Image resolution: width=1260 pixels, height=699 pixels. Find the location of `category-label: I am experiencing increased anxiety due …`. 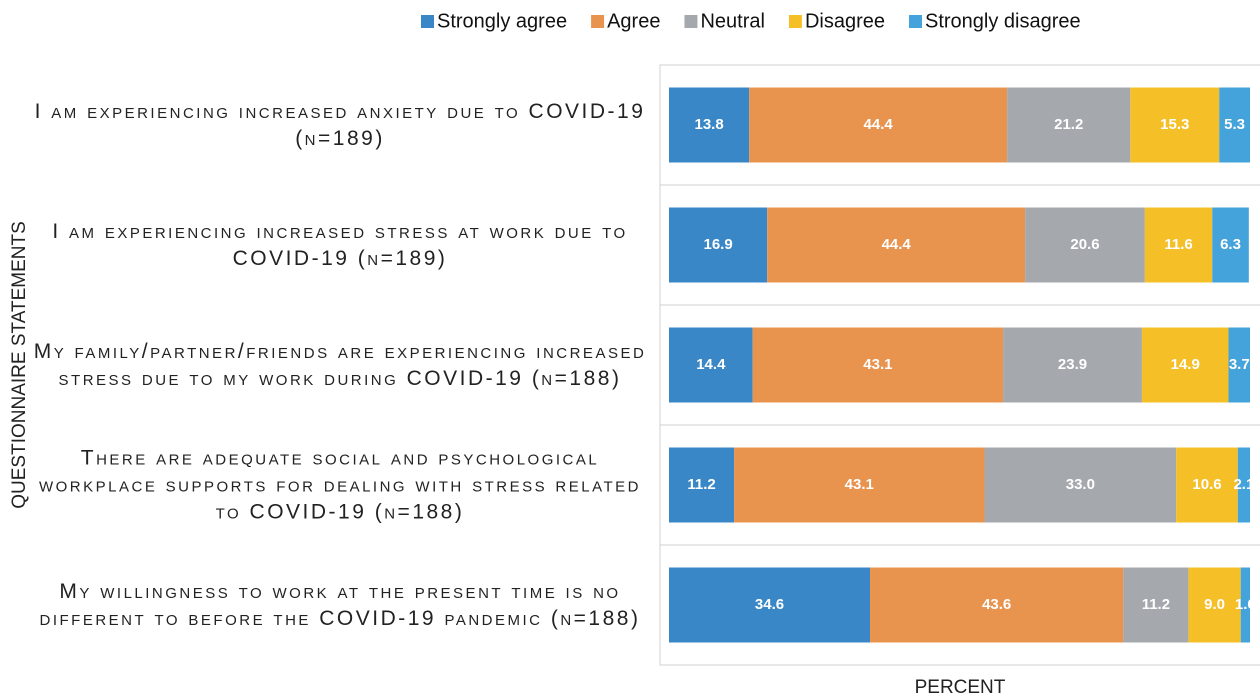

category-label: I am experiencing increased anxiety due … is located at coordinates (340, 125).